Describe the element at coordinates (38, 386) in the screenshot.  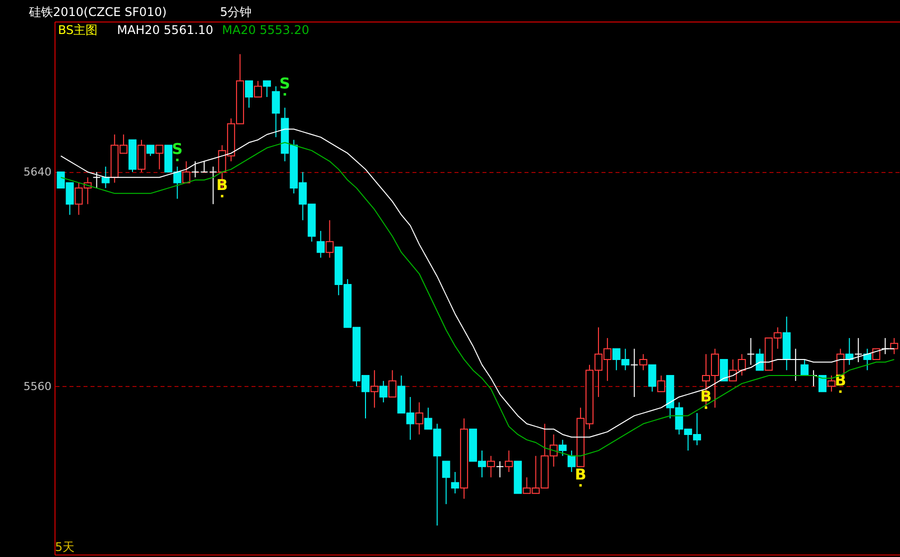
I see `y-tick-label: 5560` at that location.